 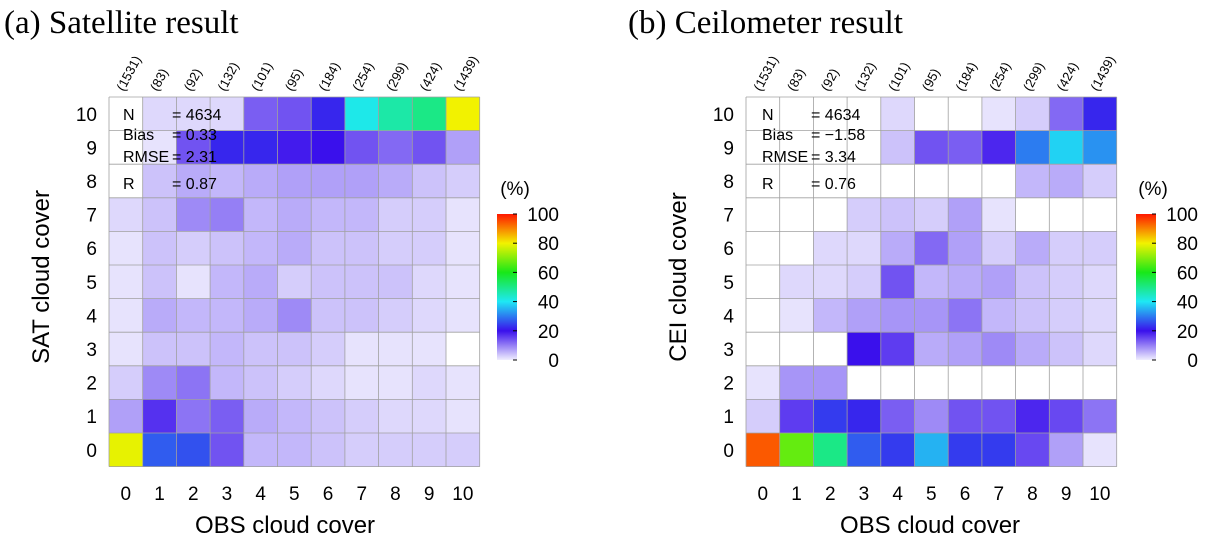 What do you see at coordinates (260, 494) in the screenshot?
I see `x-tick-label: 4` at bounding box center [260, 494].